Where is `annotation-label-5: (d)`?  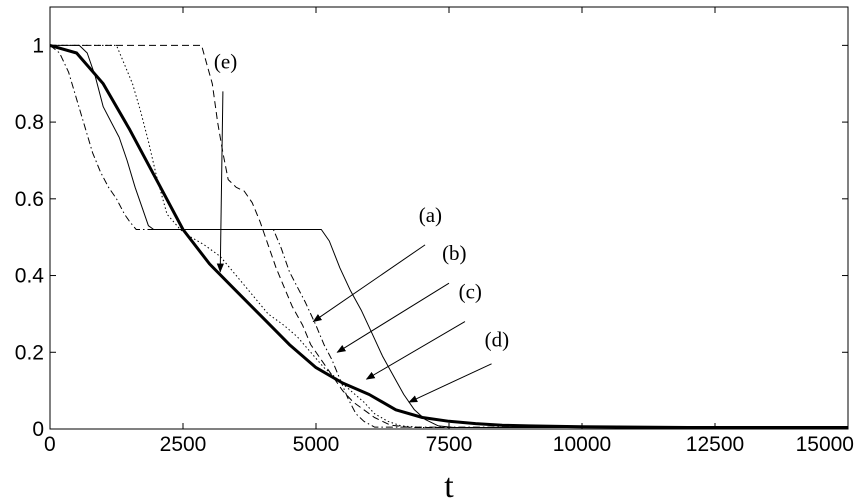
annotation-label-5: (d) is located at coordinates (497, 340).